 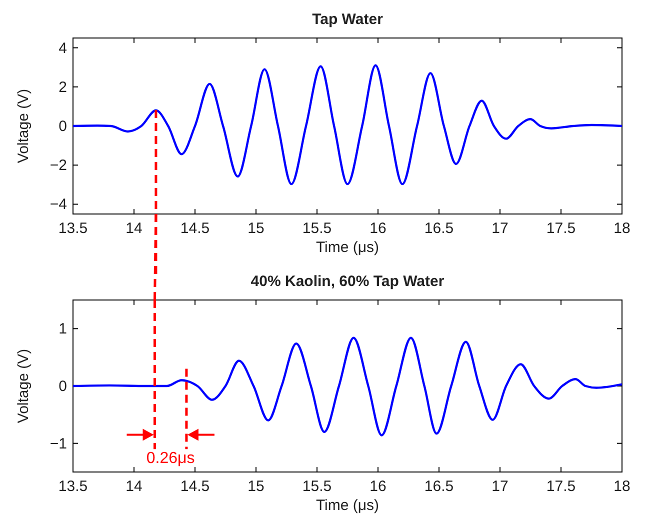 What do you see at coordinates (62, 48) in the screenshot?
I see `y-tick-label: 4` at bounding box center [62, 48].